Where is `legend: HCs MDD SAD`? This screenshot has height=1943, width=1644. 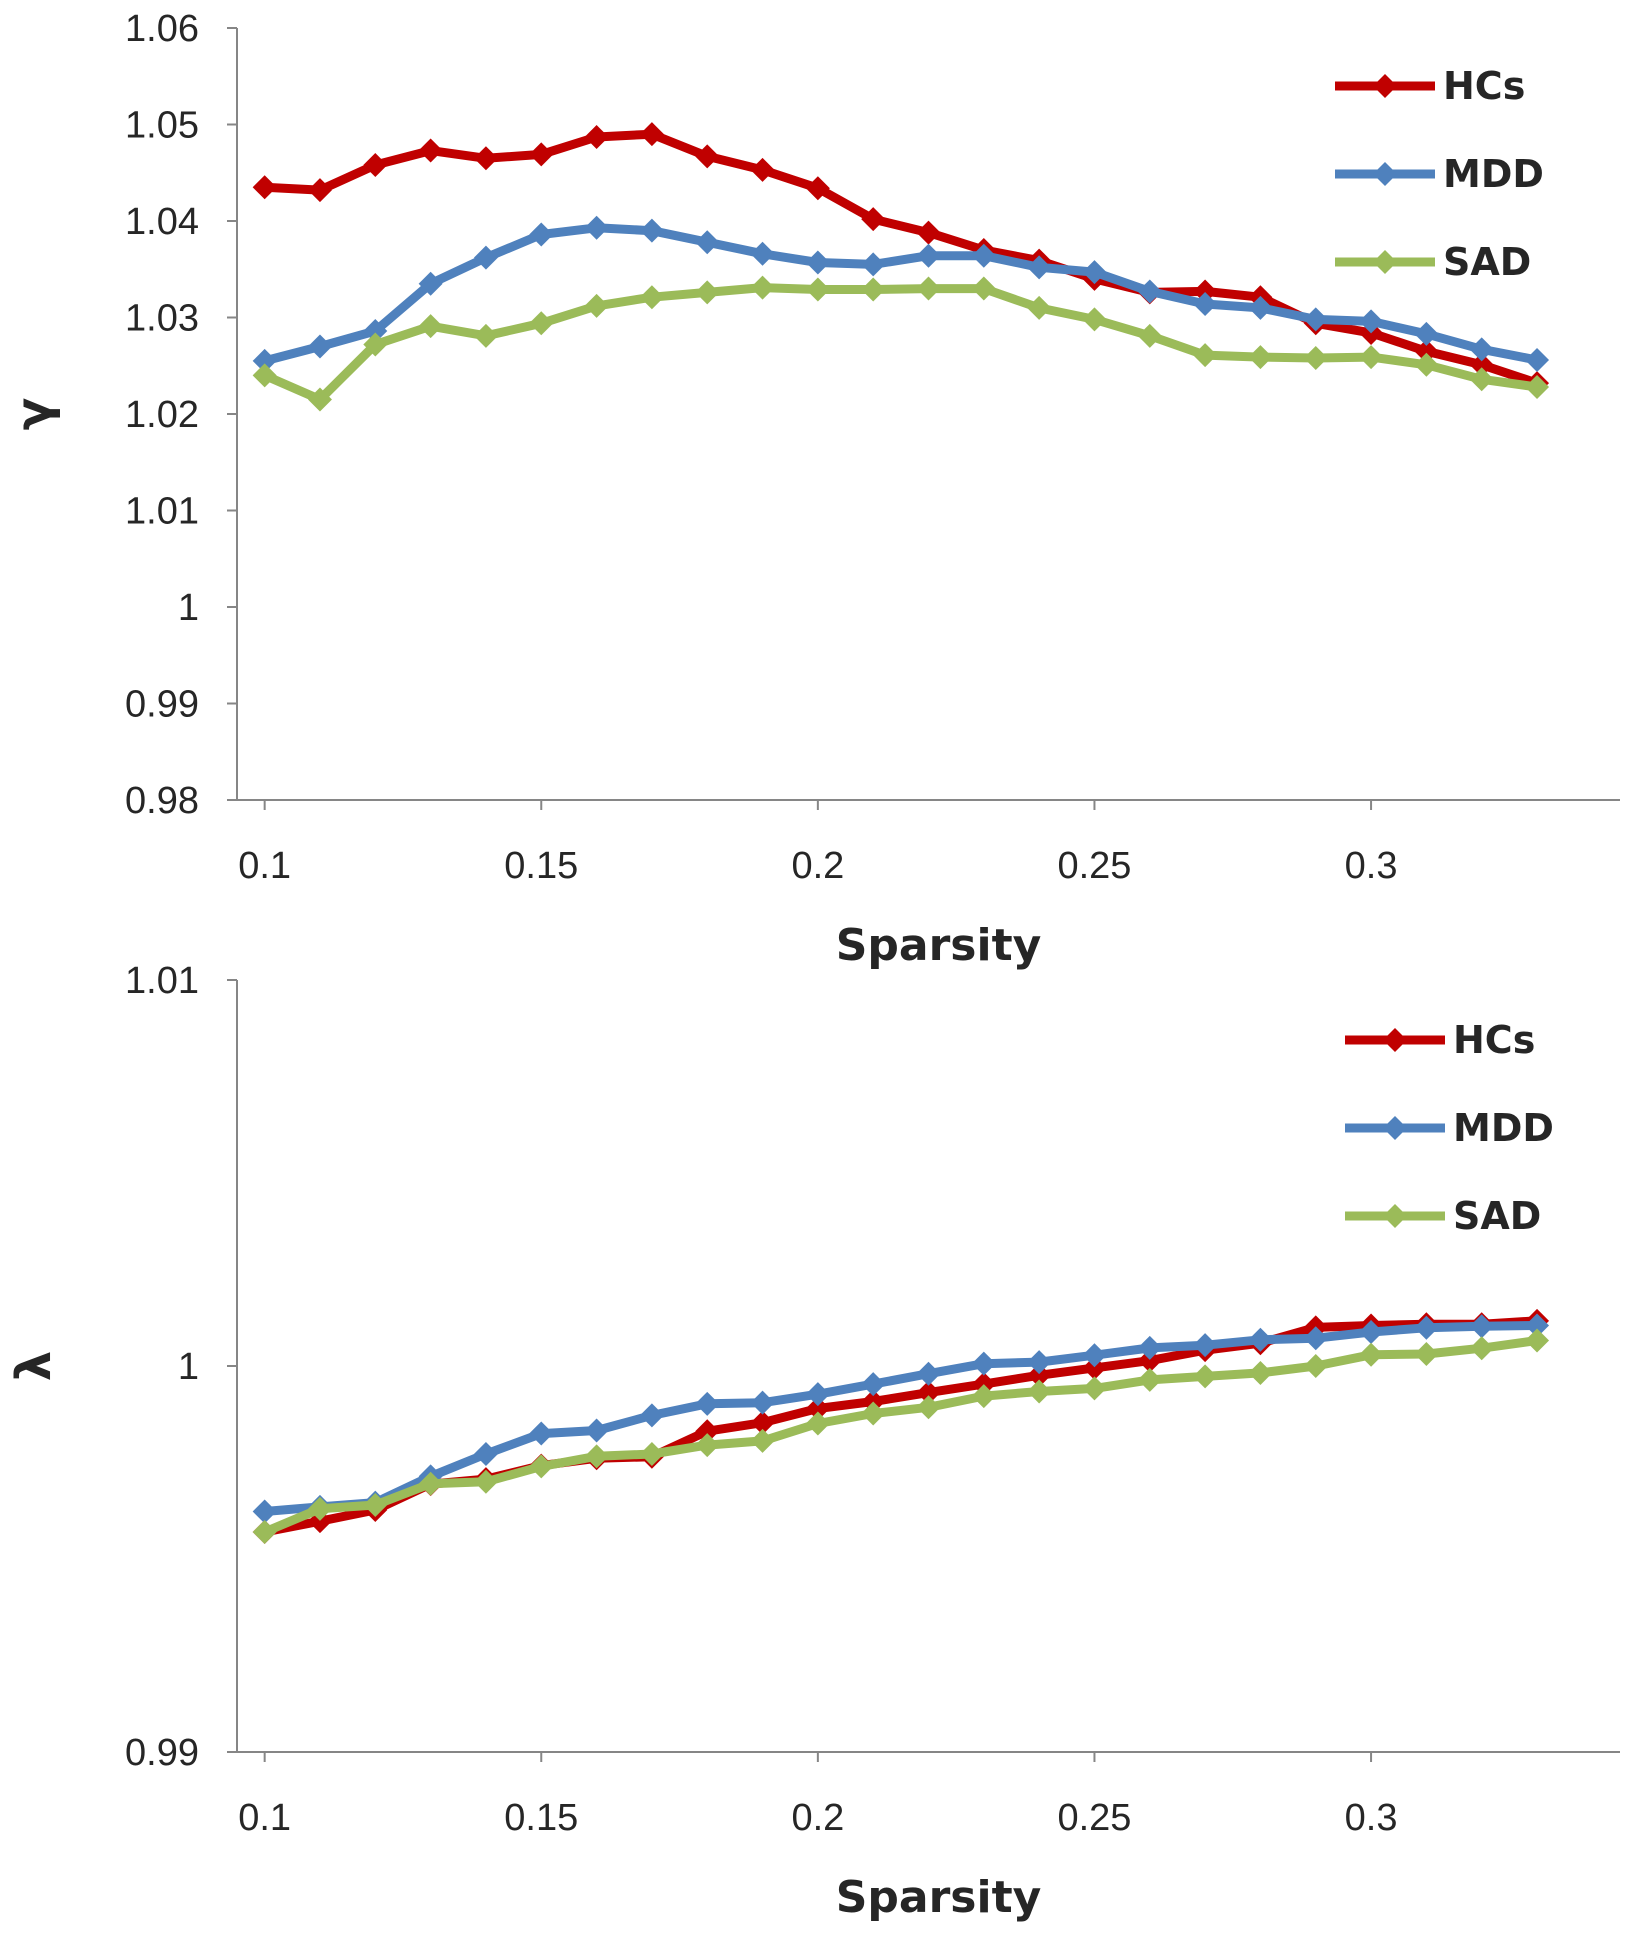
legend: HCs MDD SAD is located at coordinates (1439, 174).